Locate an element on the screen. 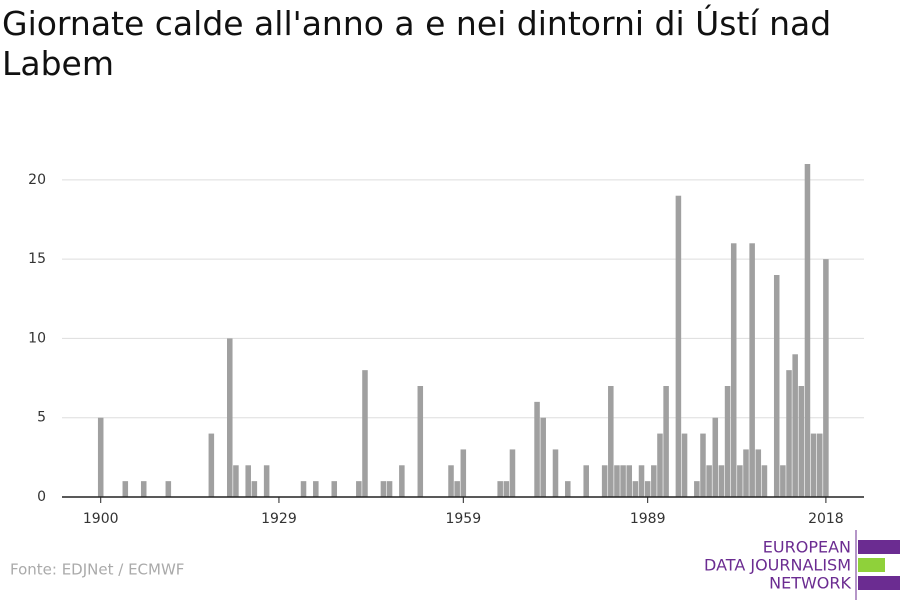 The width and height of the screenshot is (900, 600). x-tick-label: 1989 is located at coordinates (648, 519).